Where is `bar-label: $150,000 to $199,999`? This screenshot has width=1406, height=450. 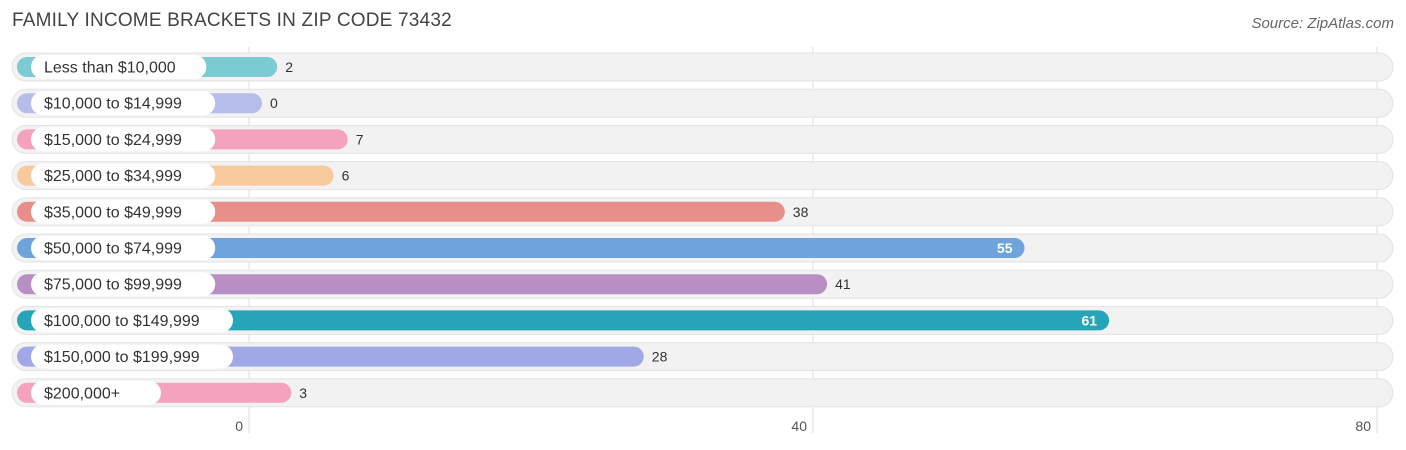 bar-label: $150,000 to $199,999 is located at coordinates (122, 357).